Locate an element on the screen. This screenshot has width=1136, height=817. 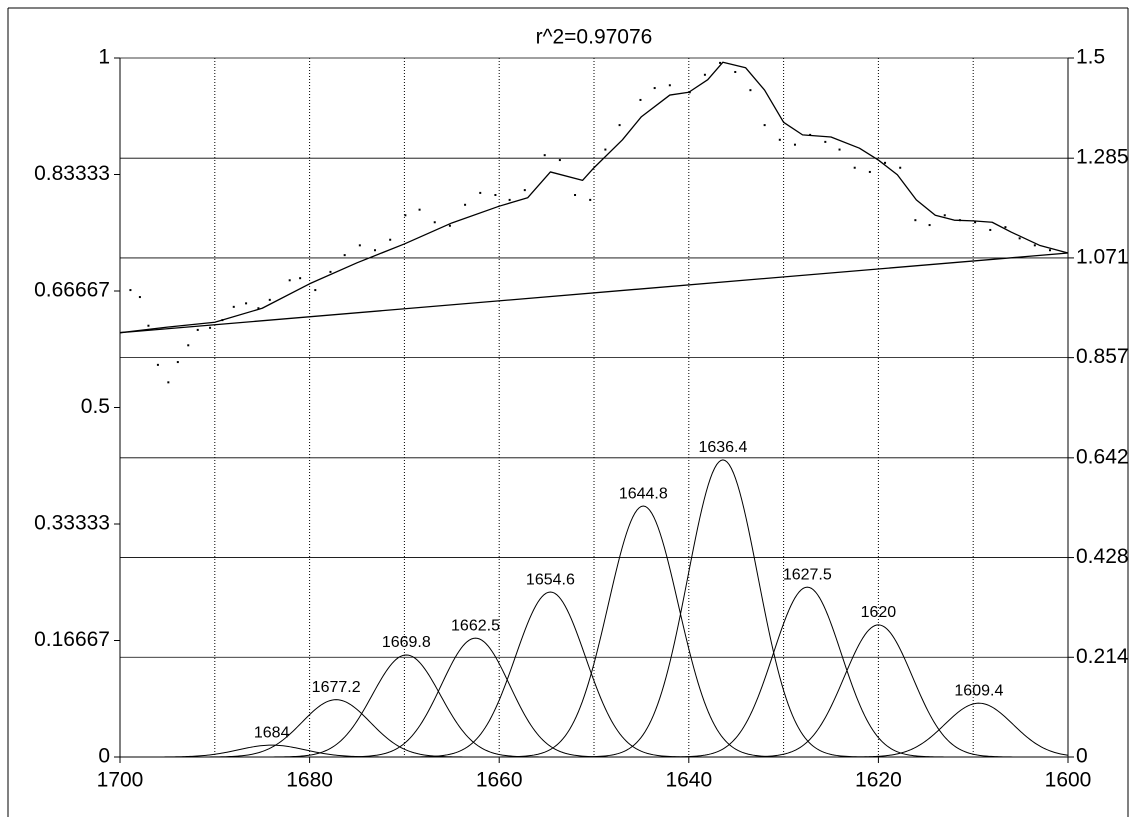
peak-label: 1609.4 is located at coordinates (978, 690).